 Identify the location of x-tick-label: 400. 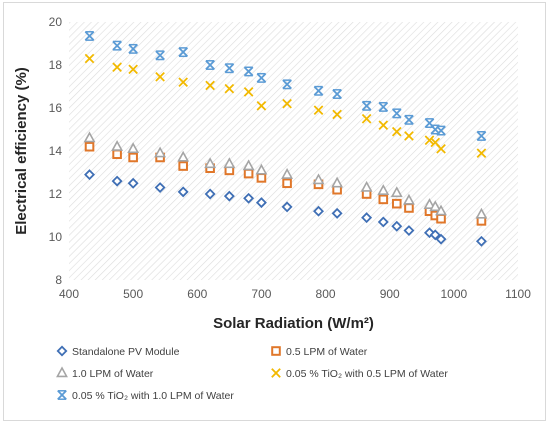
(69, 294).